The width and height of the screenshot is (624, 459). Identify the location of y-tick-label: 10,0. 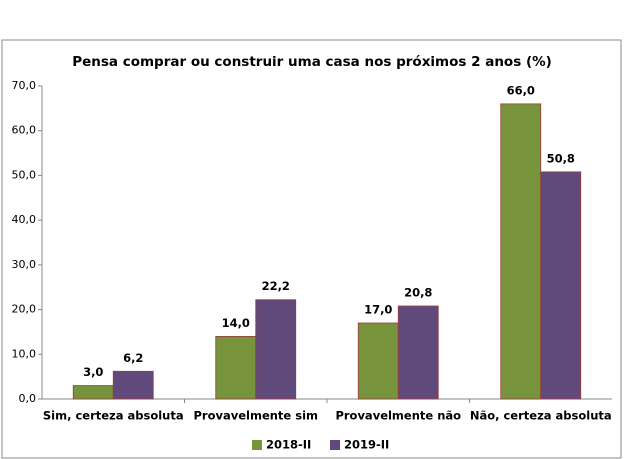
(24, 353).